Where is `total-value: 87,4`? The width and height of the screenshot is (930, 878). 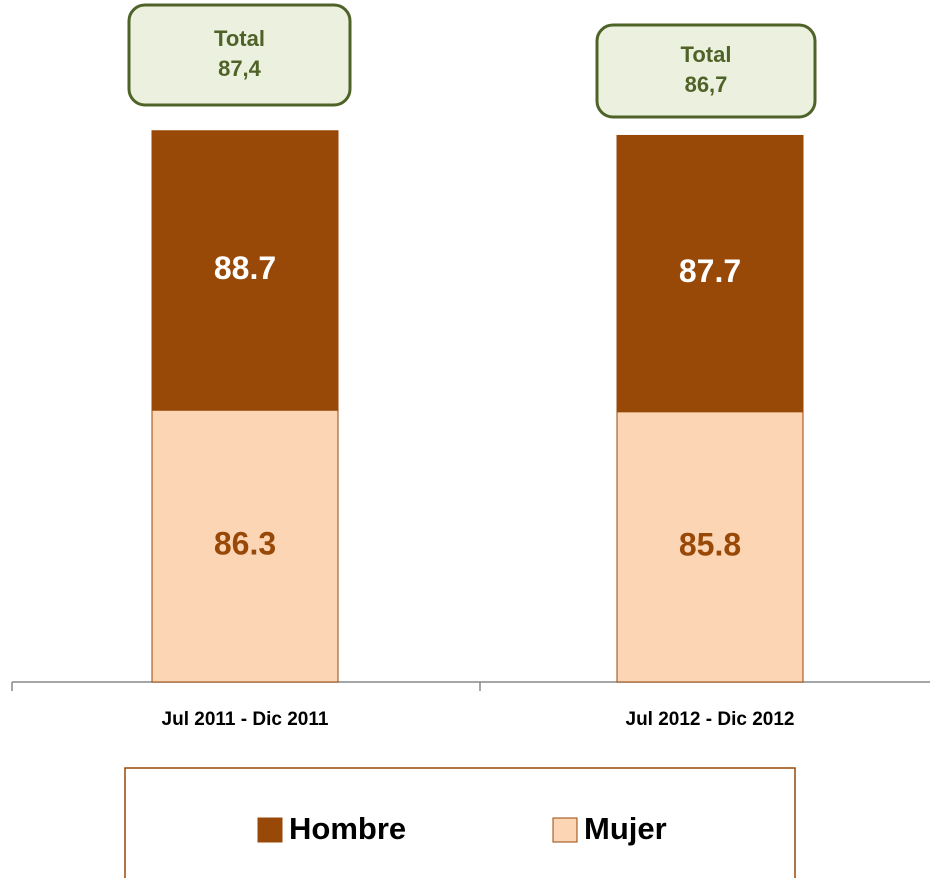 total-value: 87,4 is located at coordinates (240, 68).